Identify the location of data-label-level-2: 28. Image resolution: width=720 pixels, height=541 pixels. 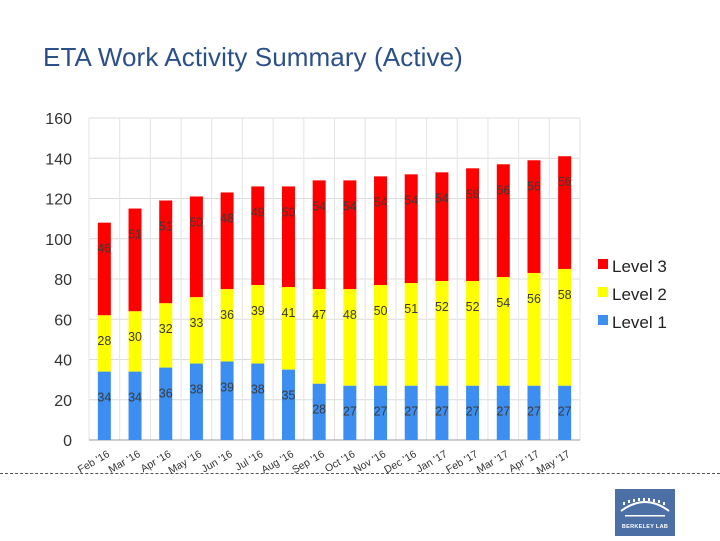
(104, 341).